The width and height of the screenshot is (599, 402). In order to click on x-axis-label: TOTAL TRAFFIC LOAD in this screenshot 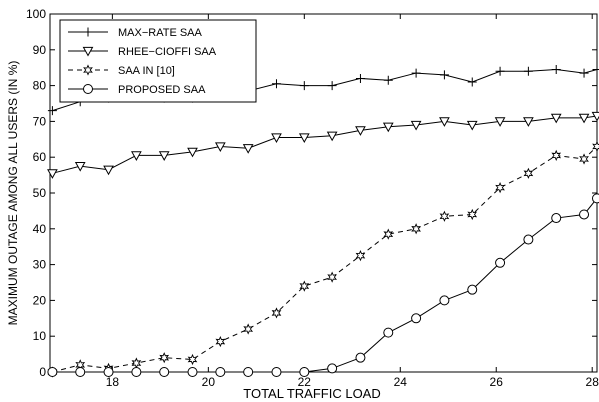, I will do `click(311, 393)`.